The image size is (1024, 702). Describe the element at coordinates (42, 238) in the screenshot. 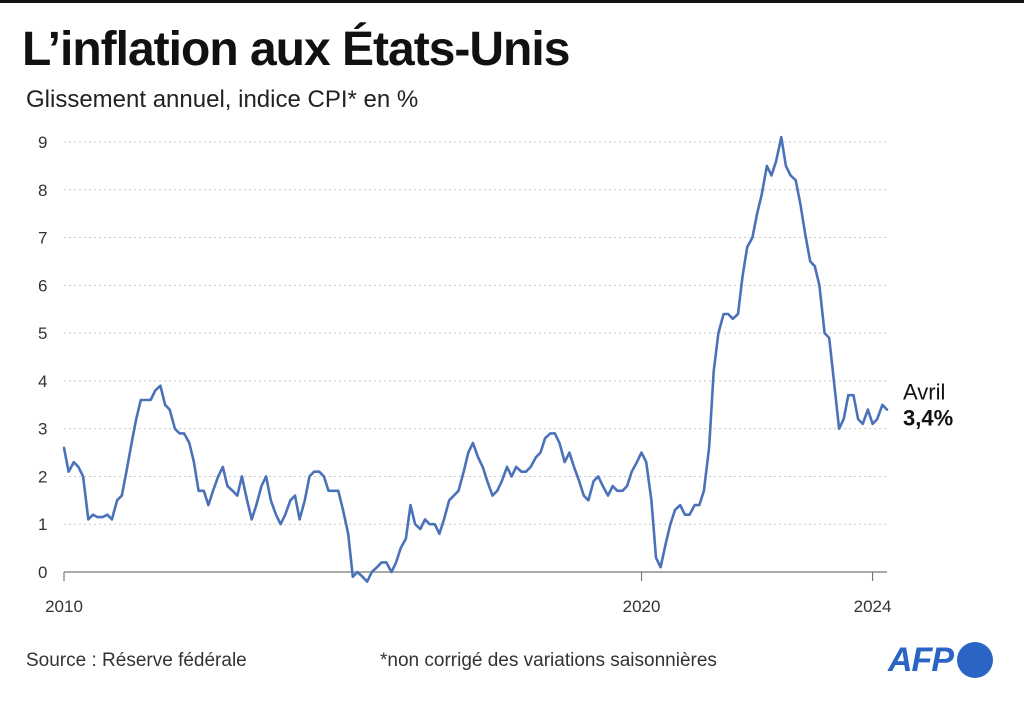

I see `y-tick-label-7: 7` at that location.